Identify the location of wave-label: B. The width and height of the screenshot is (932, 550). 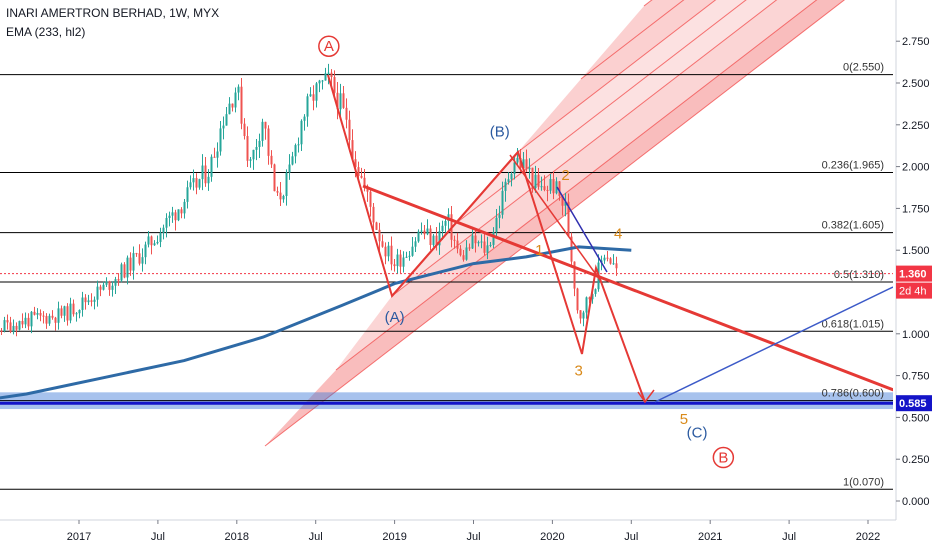
(723, 458).